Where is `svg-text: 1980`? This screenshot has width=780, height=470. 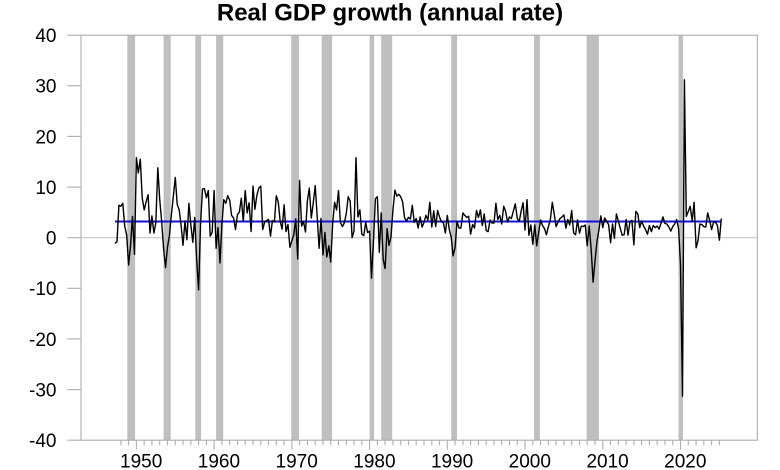 svg-text: 1980 is located at coordinates (374, 461).